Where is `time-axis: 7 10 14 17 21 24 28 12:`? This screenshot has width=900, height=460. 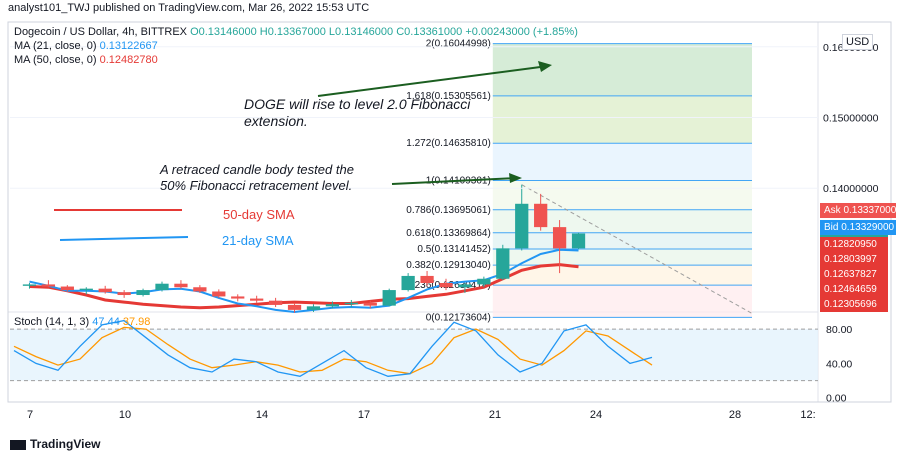 time-axis: 7 10 14 17 21 24 28 12: is located at coordinates (421, 415).